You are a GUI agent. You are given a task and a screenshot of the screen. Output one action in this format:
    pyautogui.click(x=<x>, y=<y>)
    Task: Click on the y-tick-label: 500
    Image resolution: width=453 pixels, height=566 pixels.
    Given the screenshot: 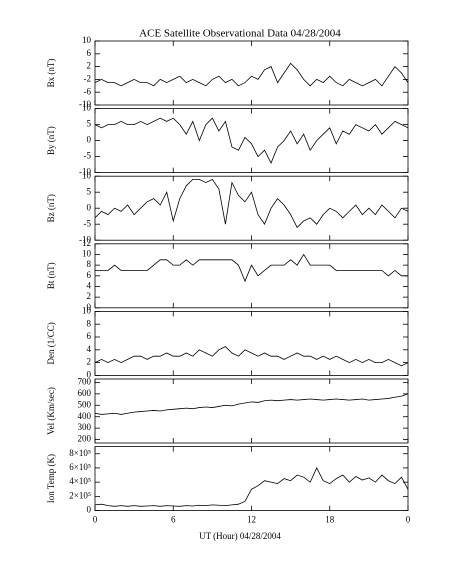 What is the action you would take?
    pyautogui.click(x=85, y=404)
    